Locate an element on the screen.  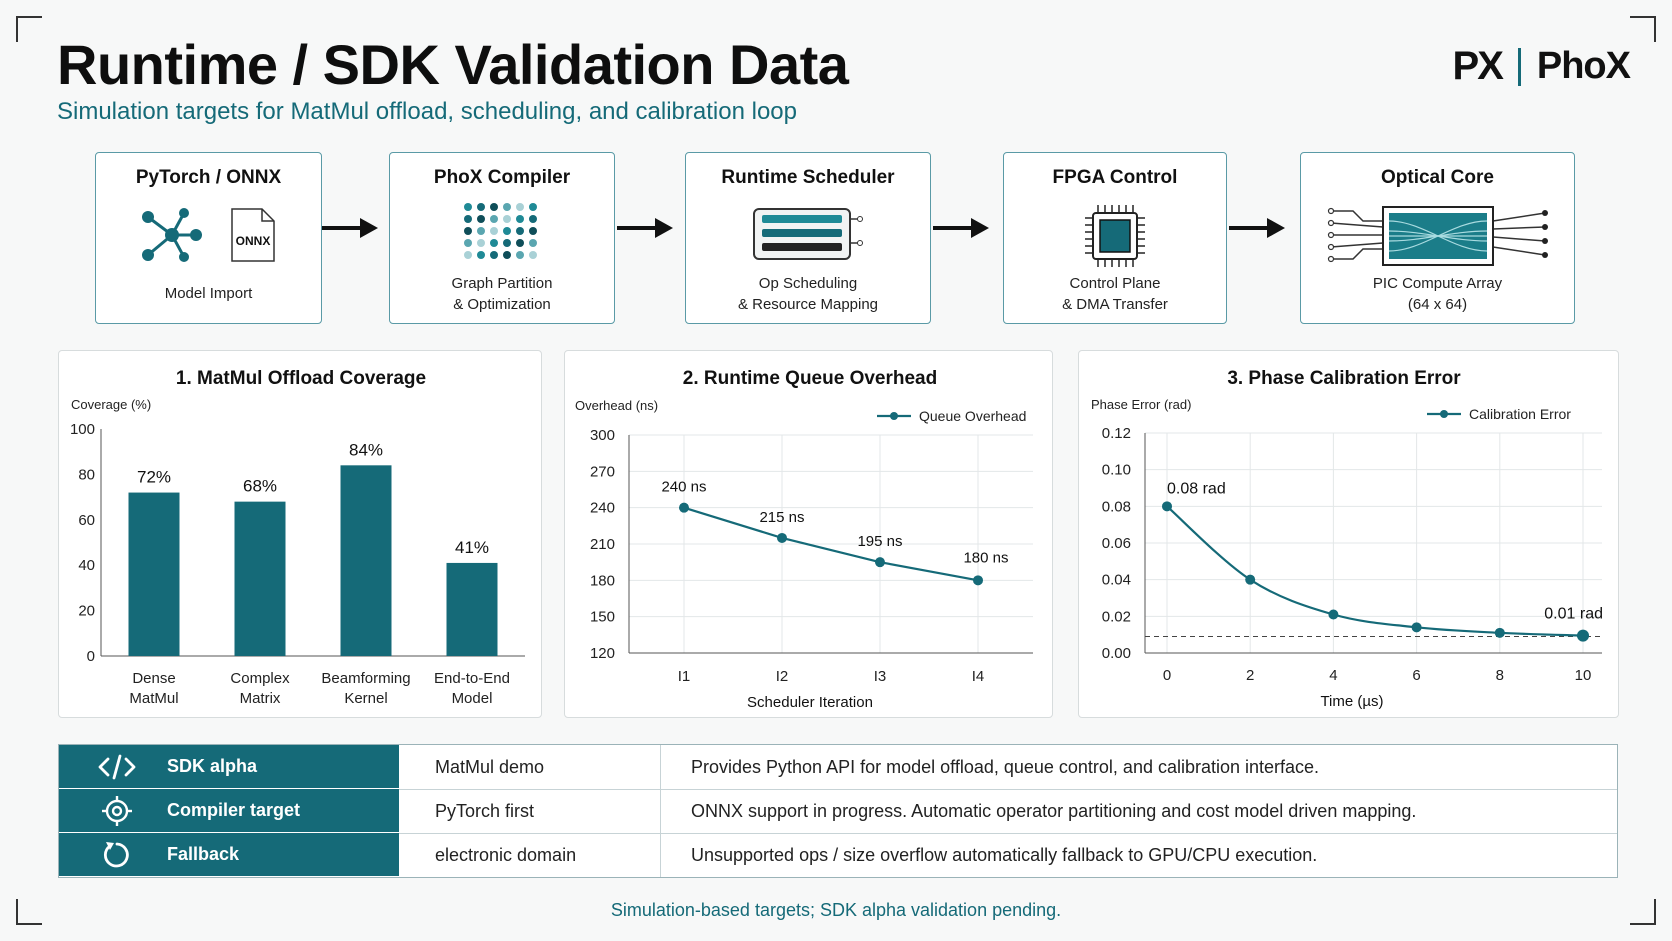
stage-title: Runtime Scheduler is located at coordinates (808, 177).